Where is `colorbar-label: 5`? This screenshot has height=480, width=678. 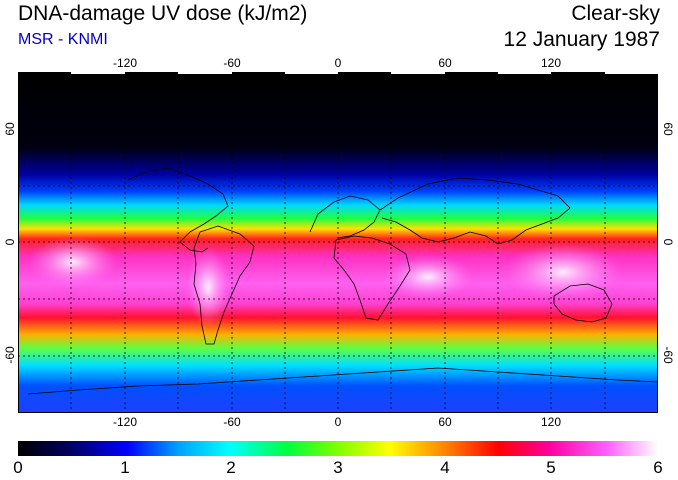
colorbar-label: 5 is located at coordinates (551, 467).